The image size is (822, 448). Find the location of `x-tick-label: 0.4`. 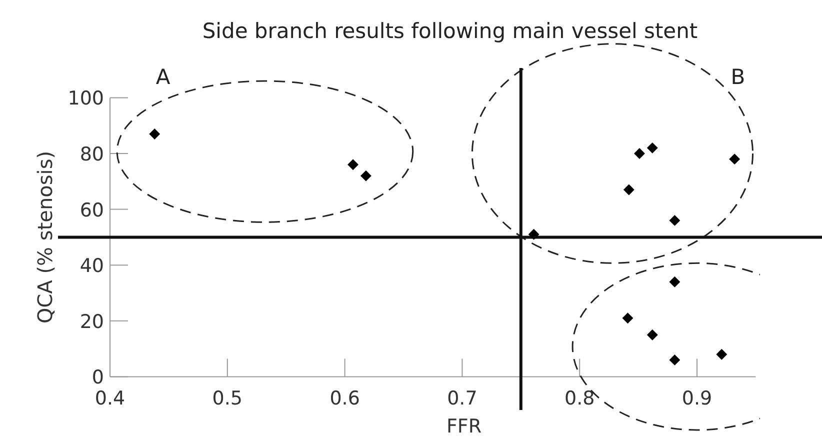

x-tick-label: 0.4 is located at coordinates (110, 399).